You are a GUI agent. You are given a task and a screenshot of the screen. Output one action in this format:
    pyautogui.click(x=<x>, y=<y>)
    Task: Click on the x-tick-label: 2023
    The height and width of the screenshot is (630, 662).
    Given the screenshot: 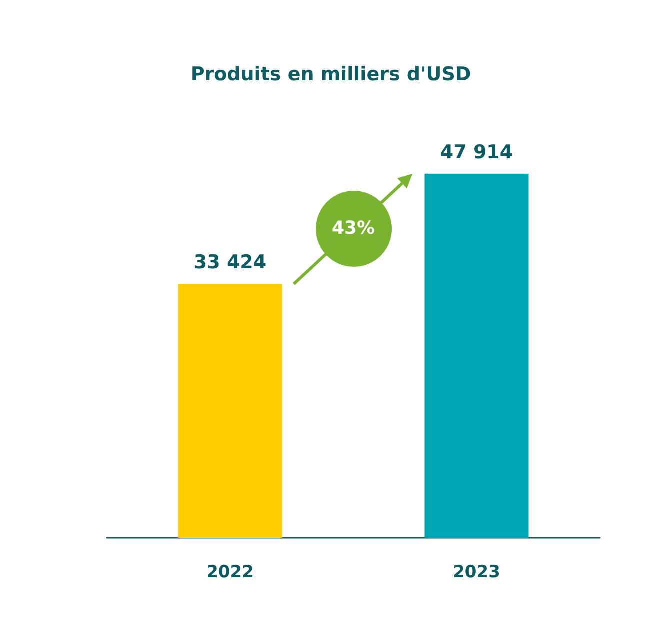 What is the action you would take?
    pyautogui.click(x=476, y=572)
    